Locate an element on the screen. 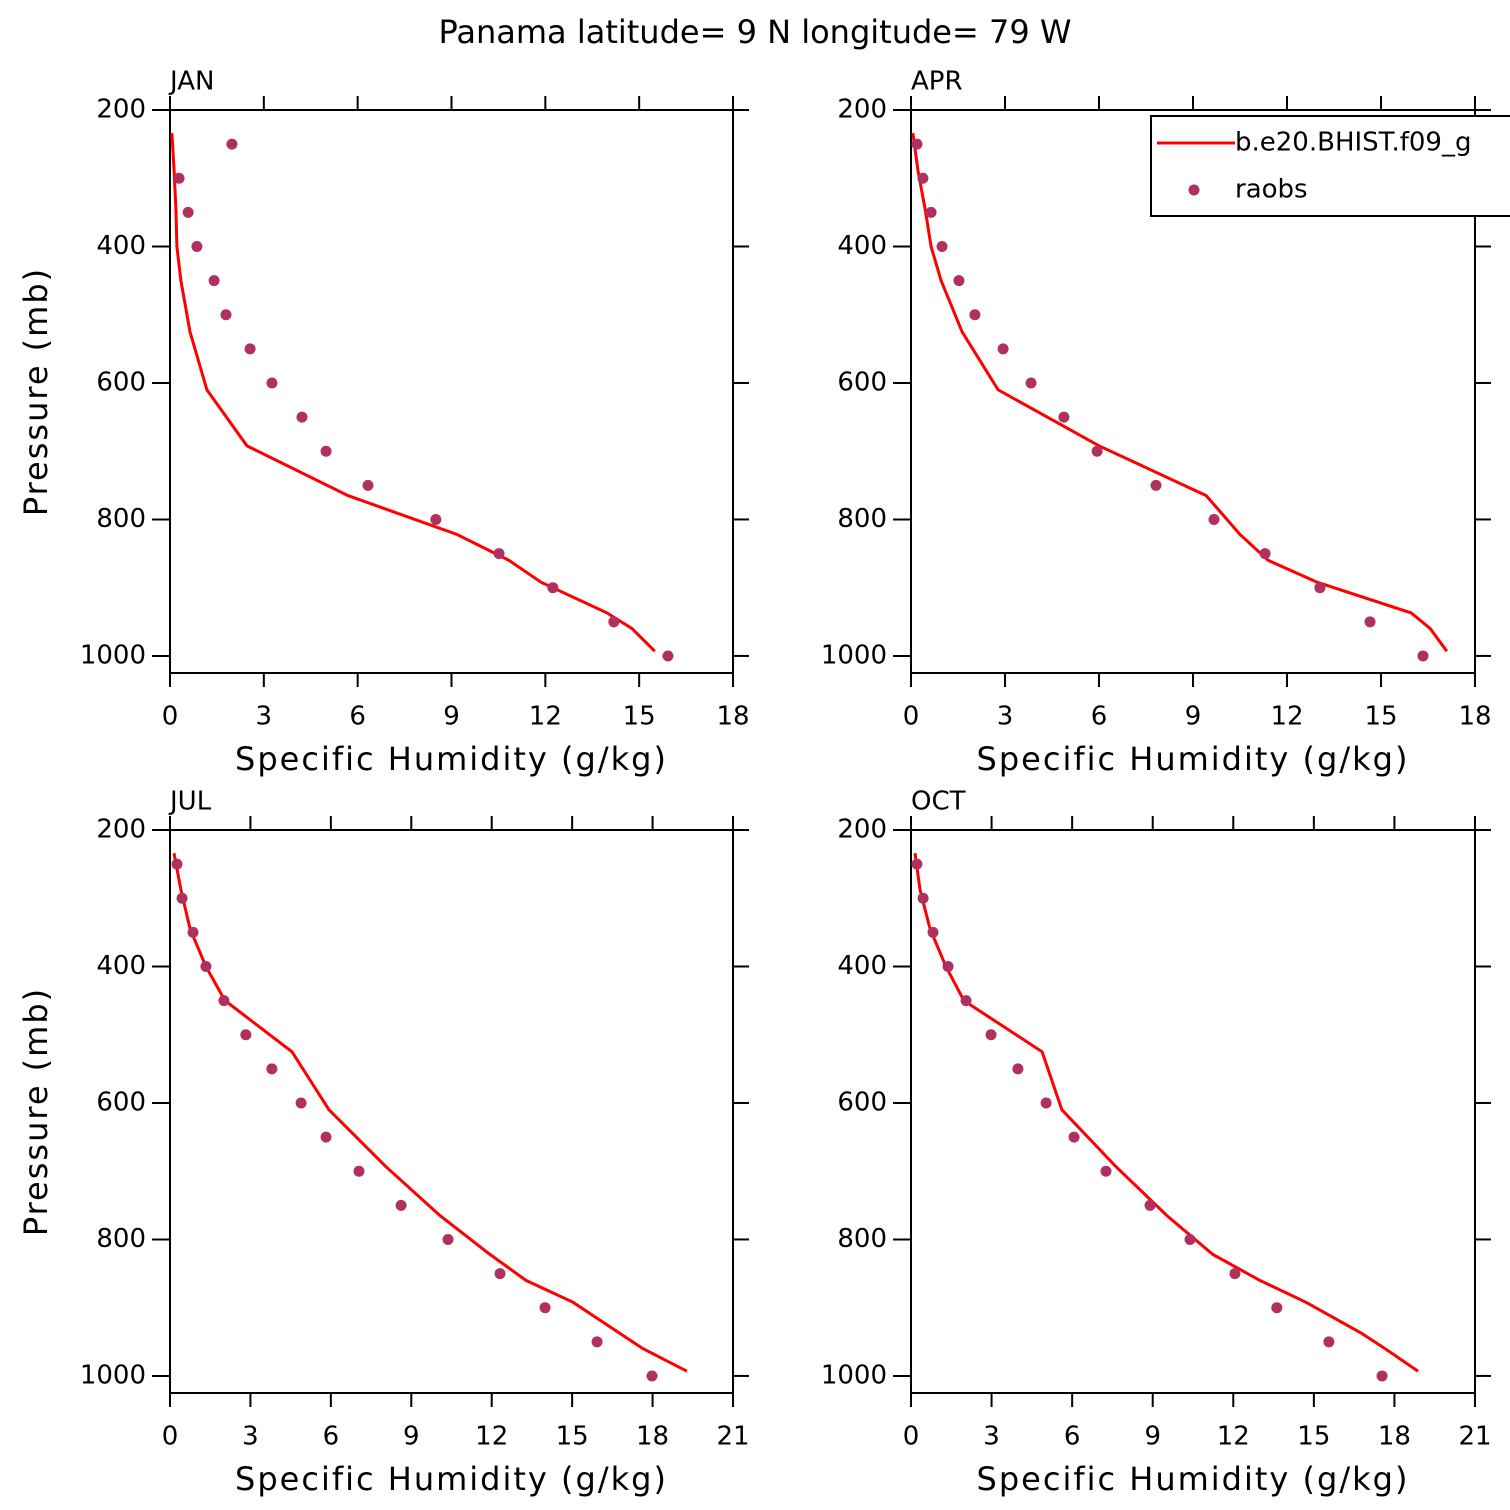  panel-title: JAN is located at coordinates (191, 82).